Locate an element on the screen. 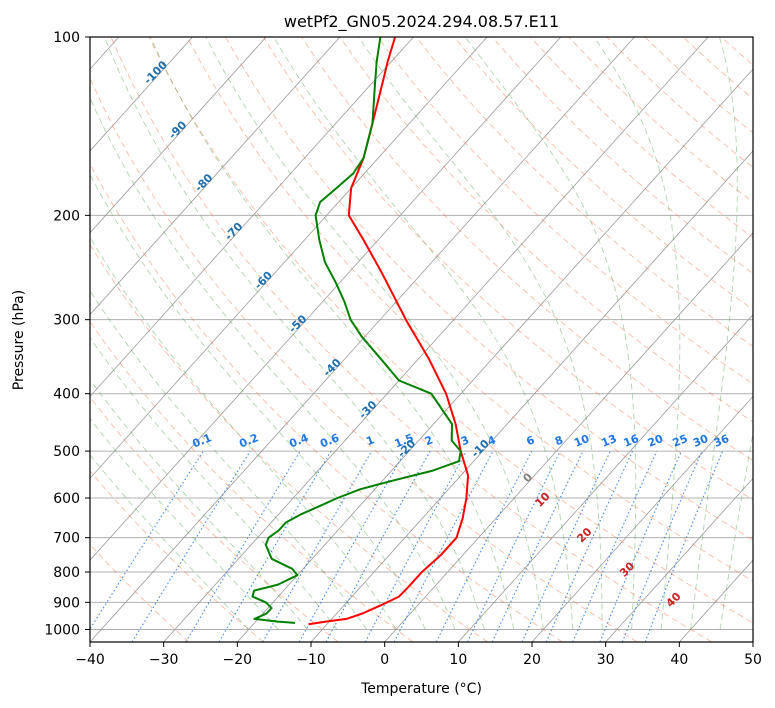  x-axis-label: Temperature (°C) is located at coordinates (421, 689).